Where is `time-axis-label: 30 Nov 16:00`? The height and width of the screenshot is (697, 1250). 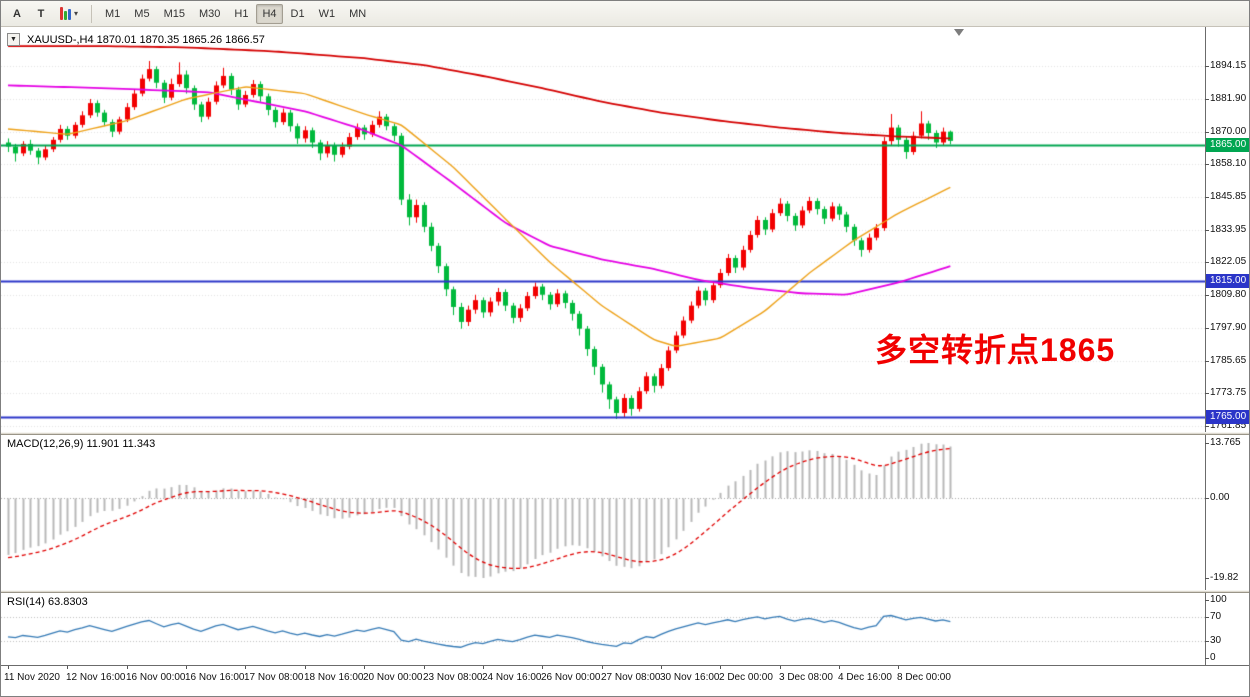 time-axis-label: 30 Nov 16:00 is located at coordinates (690, 677).